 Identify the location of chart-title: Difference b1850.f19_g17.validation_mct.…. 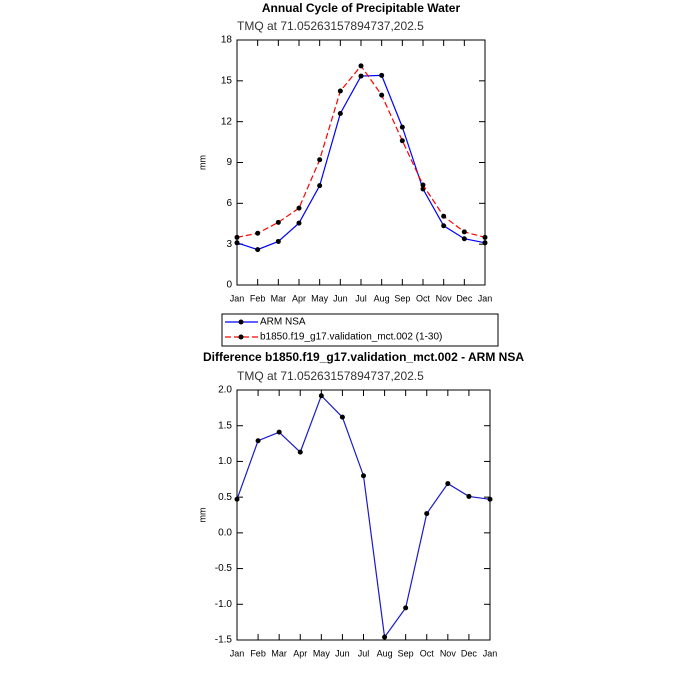
(363, 357).